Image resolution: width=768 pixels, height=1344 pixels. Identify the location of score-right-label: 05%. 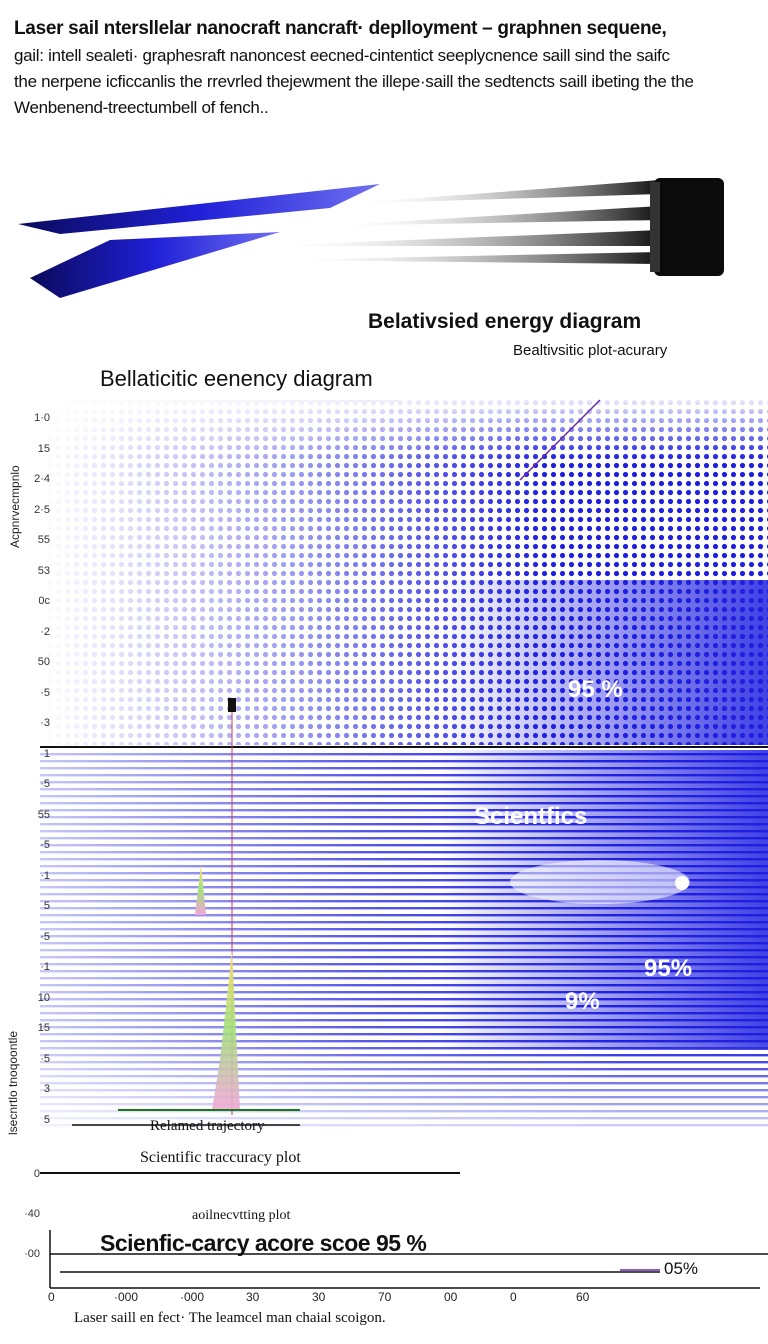
(681, 1268).